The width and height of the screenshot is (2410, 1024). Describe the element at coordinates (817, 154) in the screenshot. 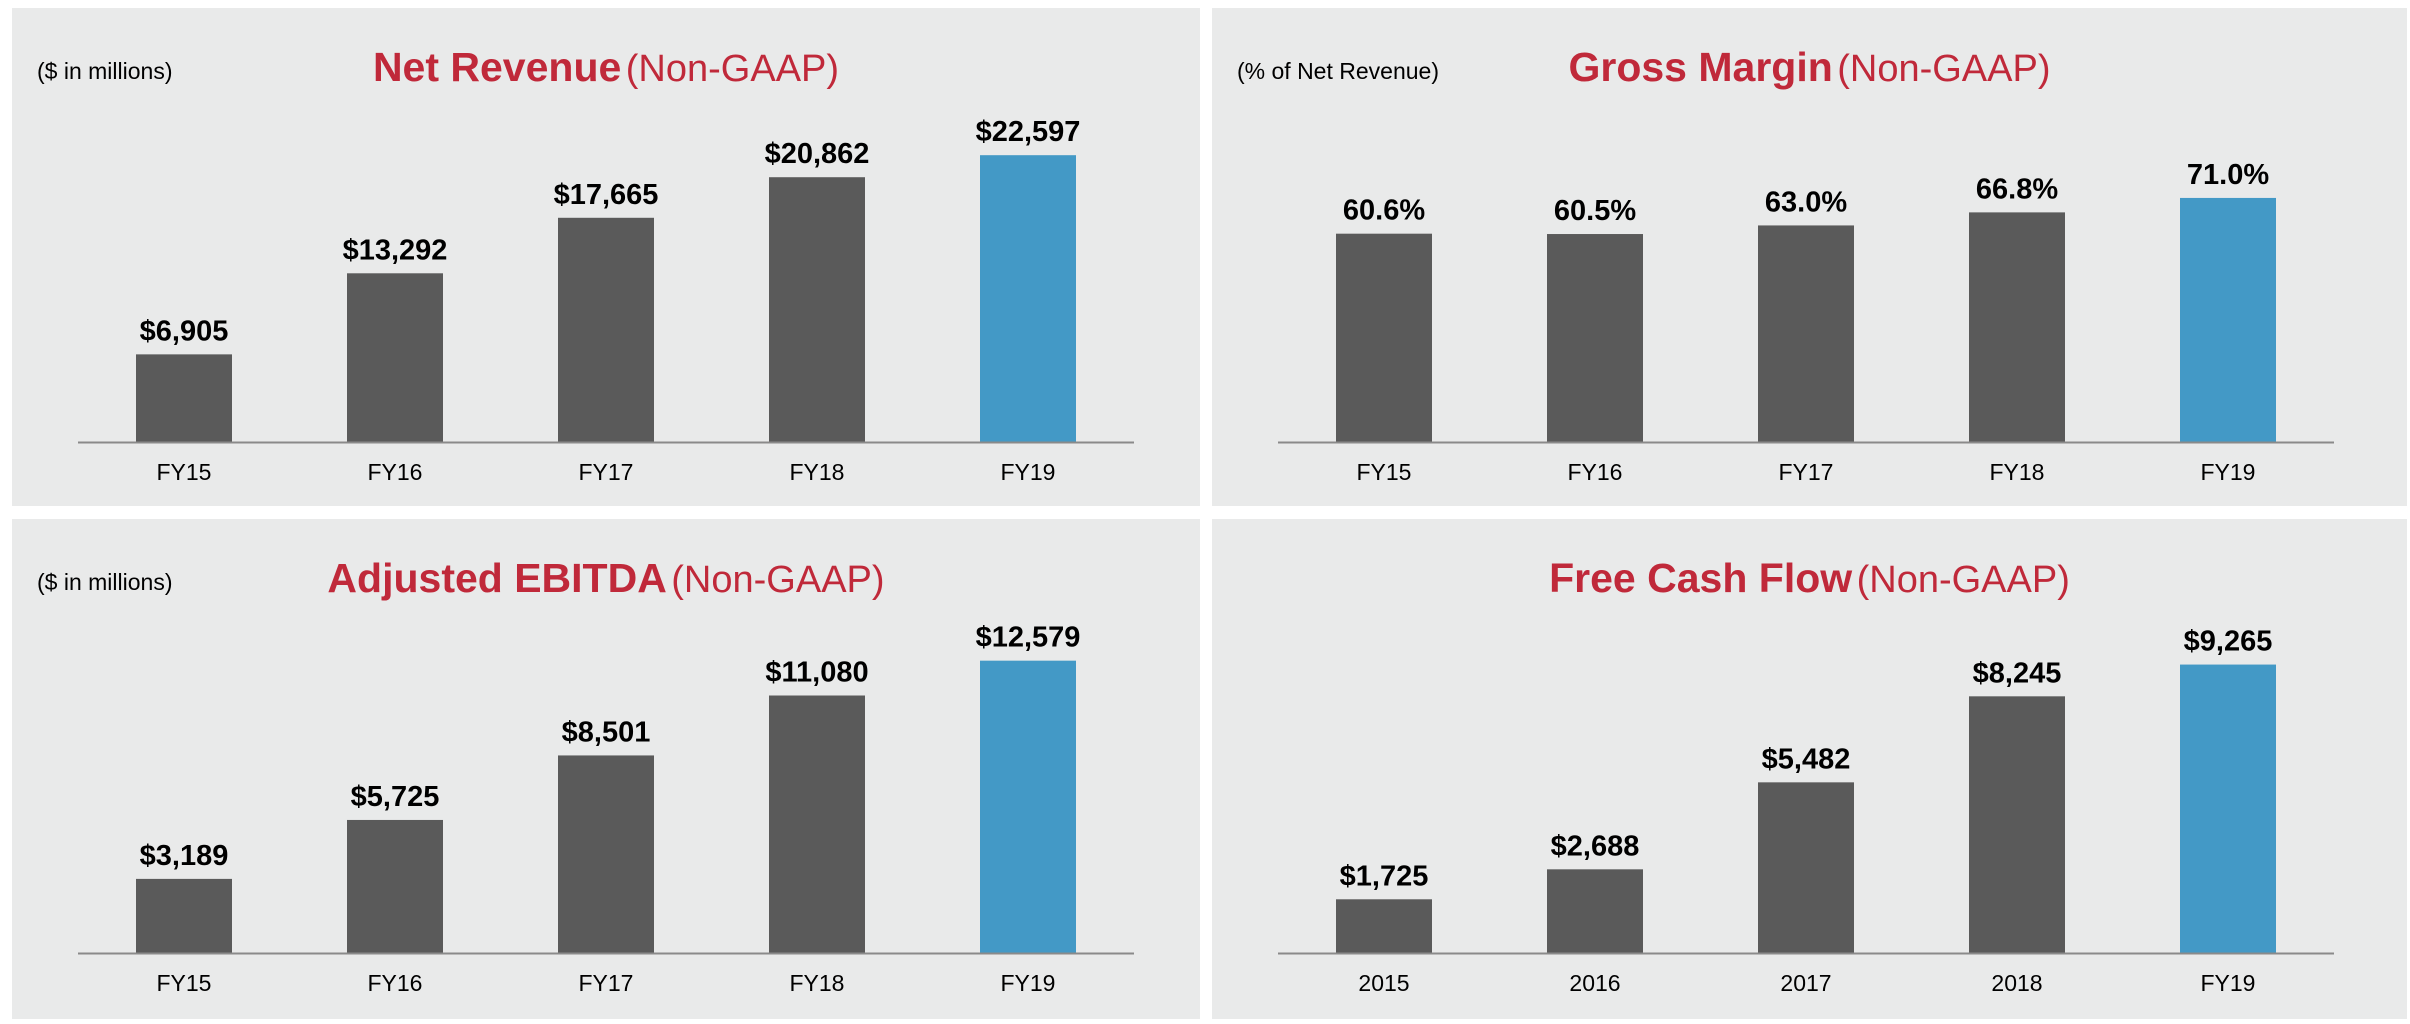

I see `data-label: $20,862` at that location.